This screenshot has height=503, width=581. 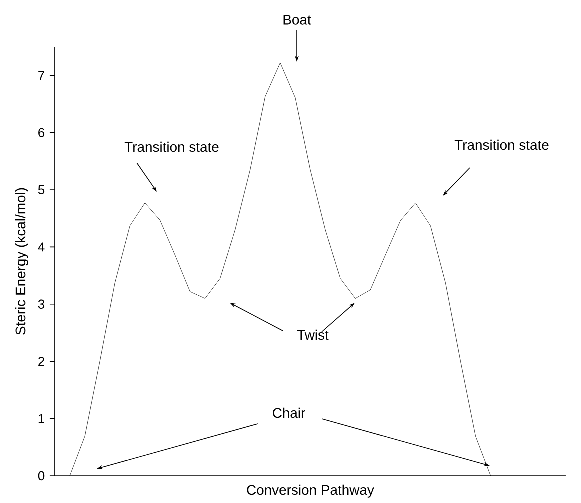 I want to click on y-tick-label: 7, so click(x=41, y=75).